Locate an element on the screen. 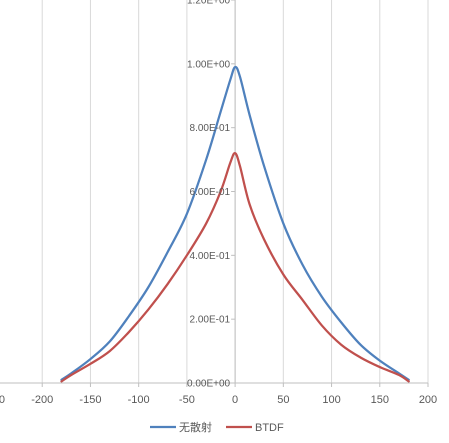 The width and height of the screenshot is (449, 443). y-tick-label-6: 1.20E+00 is located at coordinates (209, 3).